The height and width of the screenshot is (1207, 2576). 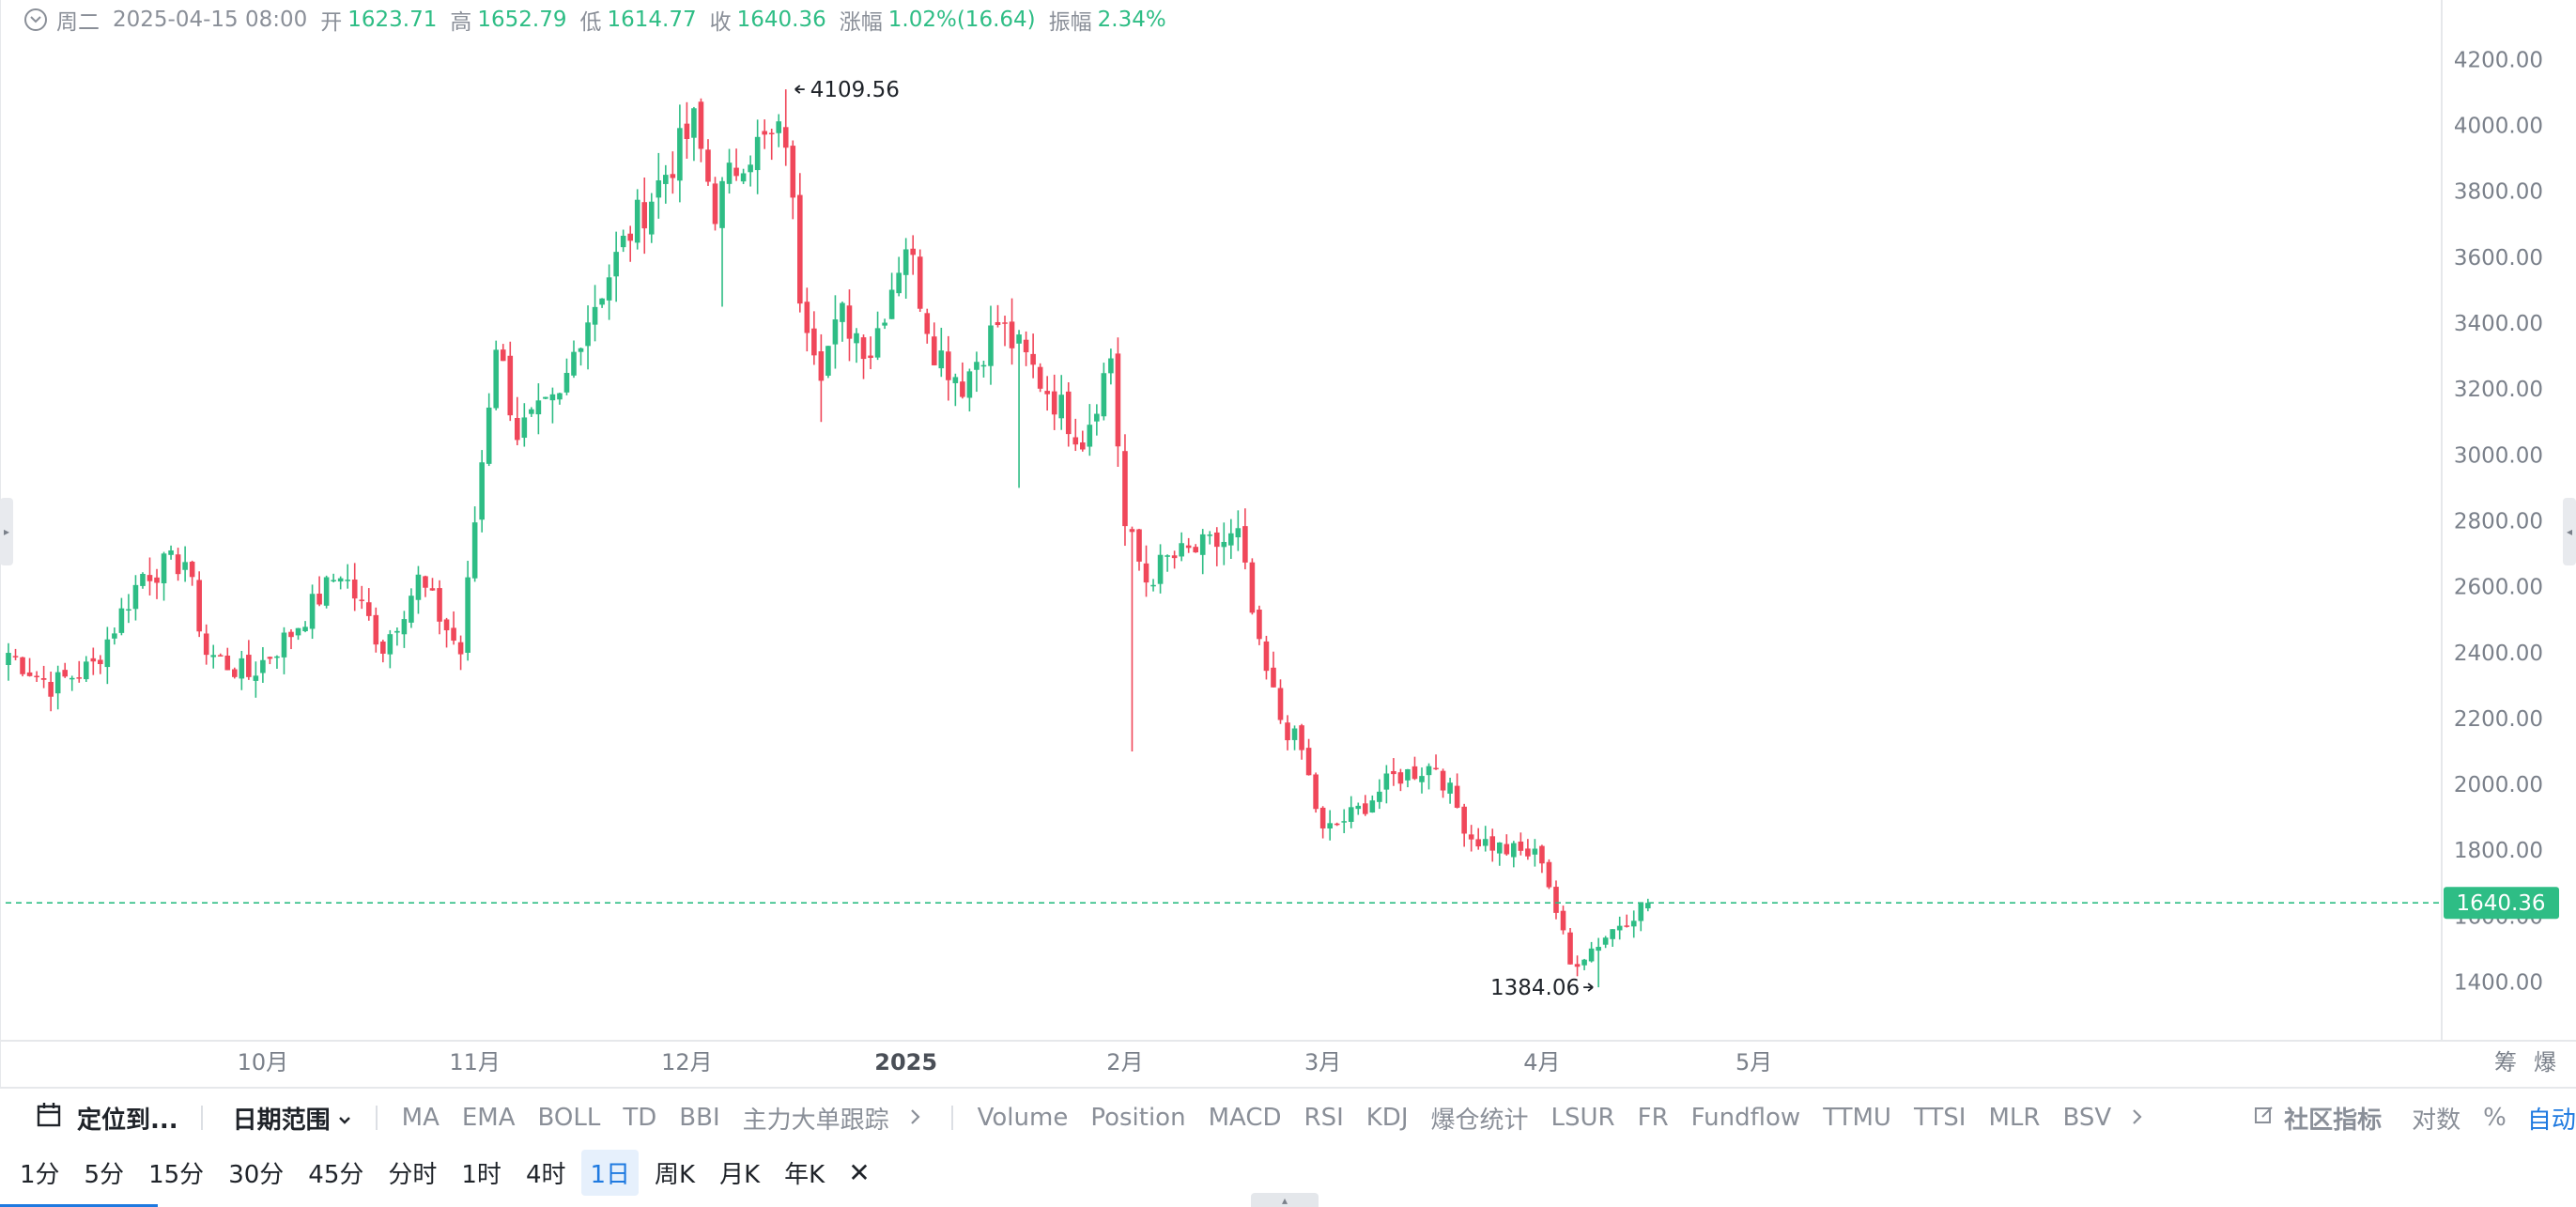 I want to click on indicator-position: Position, so click(x=1138, y=1118).